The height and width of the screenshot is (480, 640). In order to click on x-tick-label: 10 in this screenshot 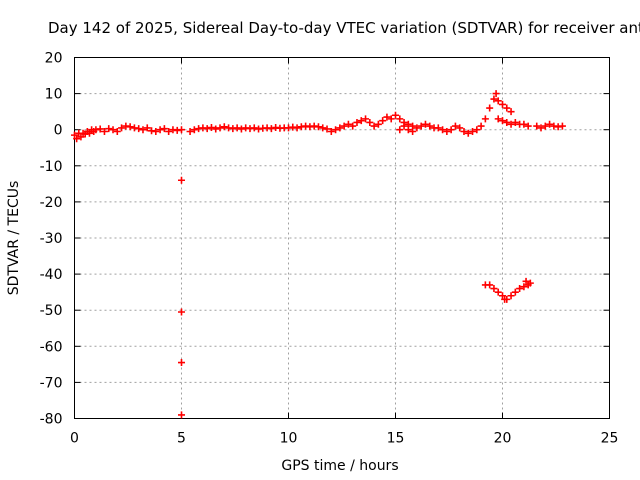, I will do `click(289, 439)`.